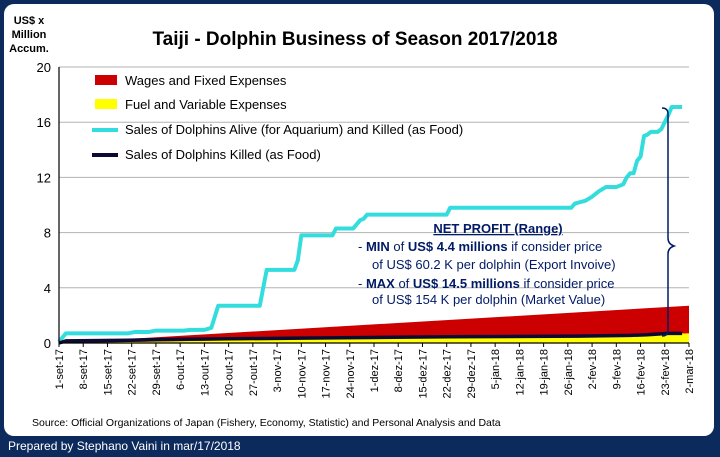 This screenshot has width=720, height=457. What do you see at coordinates (569, 372) in the screenshot?
I see `x-tick-label: 26-jan-18` at bounding box center [569, 372].